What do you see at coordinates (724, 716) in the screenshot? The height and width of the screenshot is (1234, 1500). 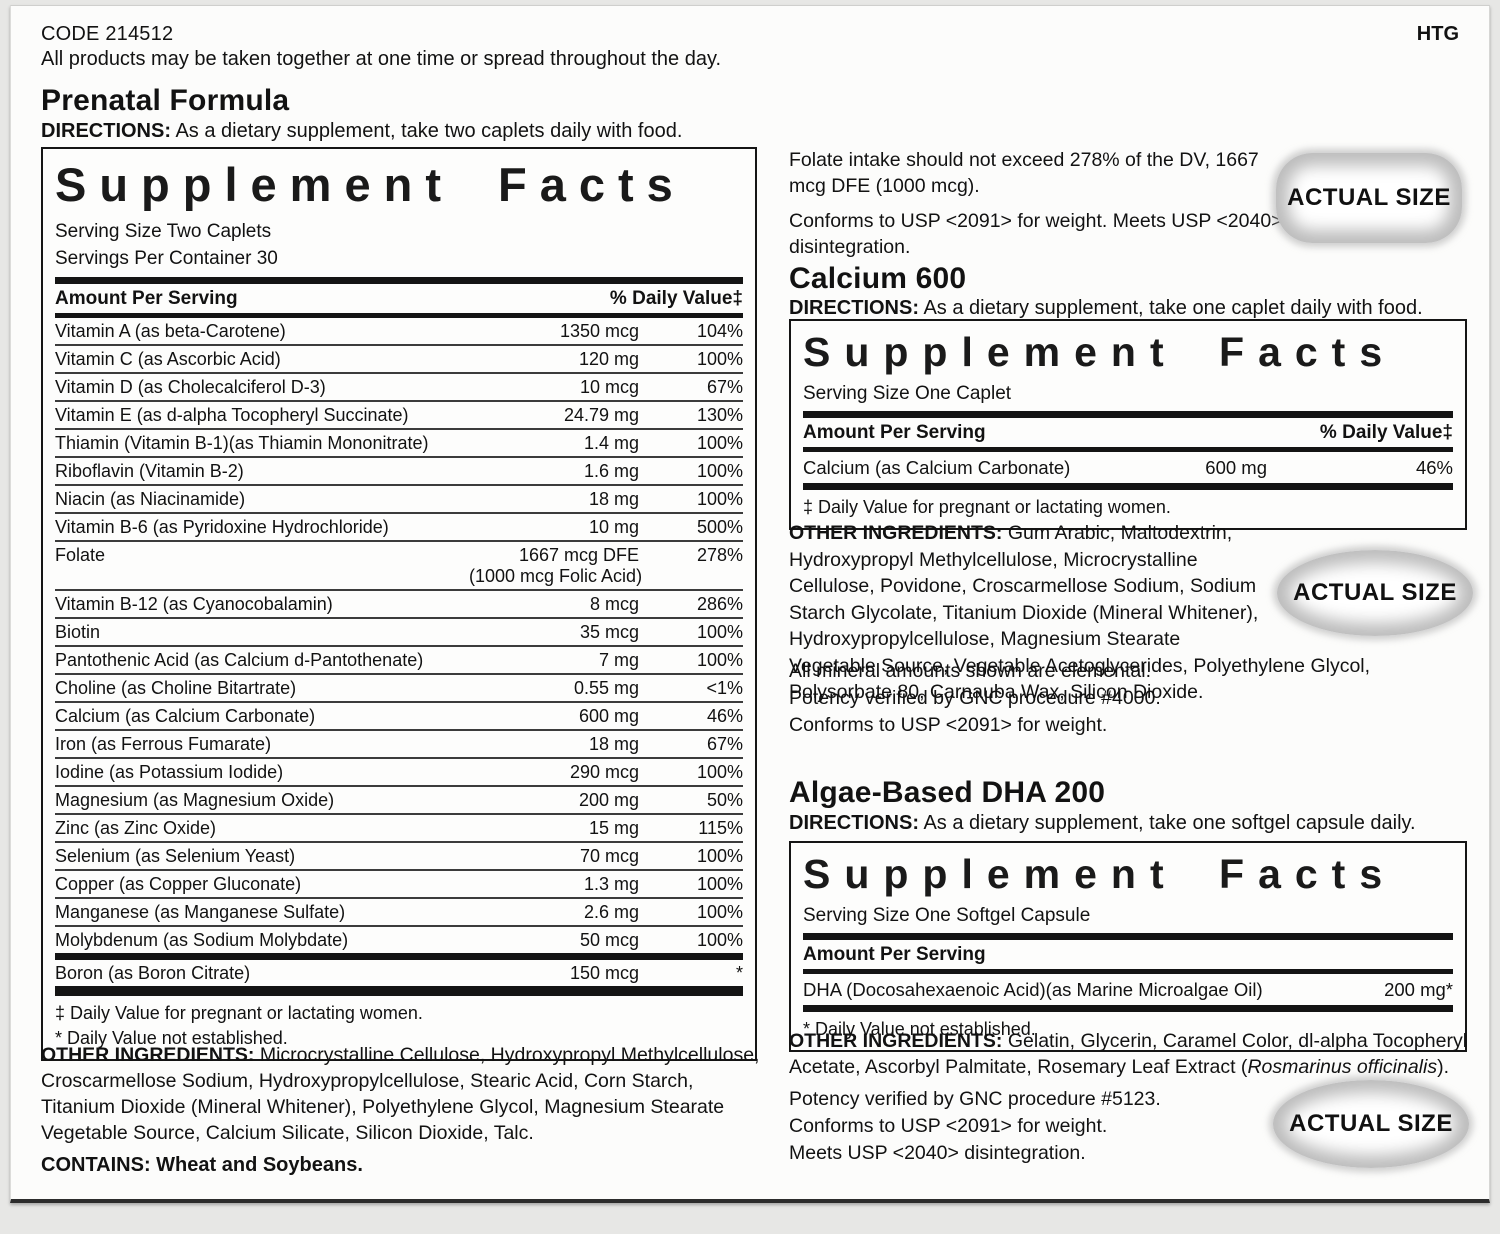 I see `nutrient-dv: 46%` at bounding box center [724, 716].